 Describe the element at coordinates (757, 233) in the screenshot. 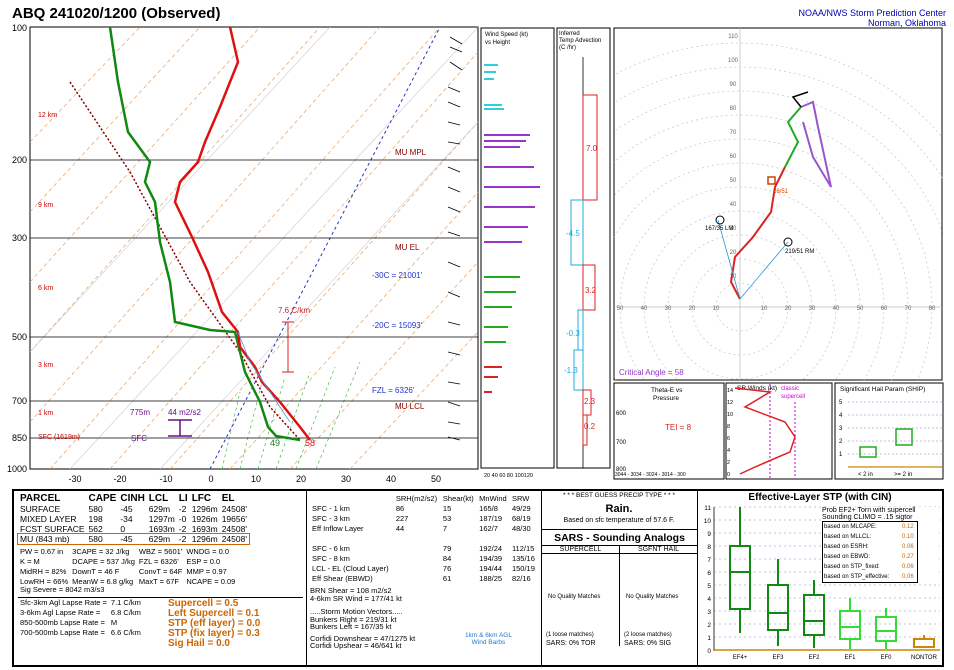

I see `hodograph-trace-low` at that location.